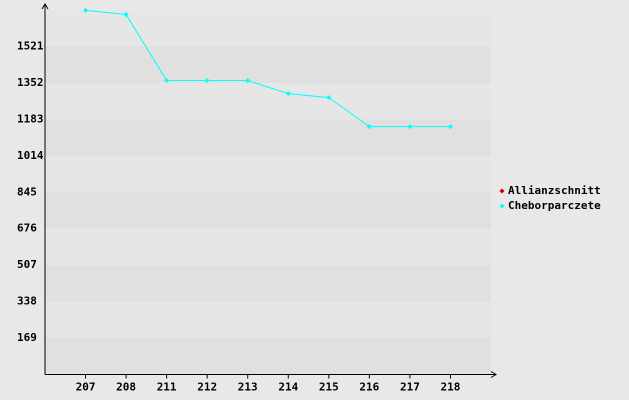 This screenshot has width=629, height=400. I want to click on x-tick-label: 214, so click(288, 387).